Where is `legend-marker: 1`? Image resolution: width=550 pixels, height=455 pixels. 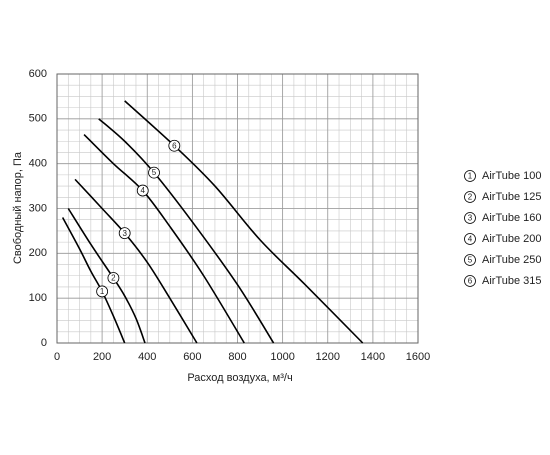
legend-marker: 1 is located at coordinates (470, 176).